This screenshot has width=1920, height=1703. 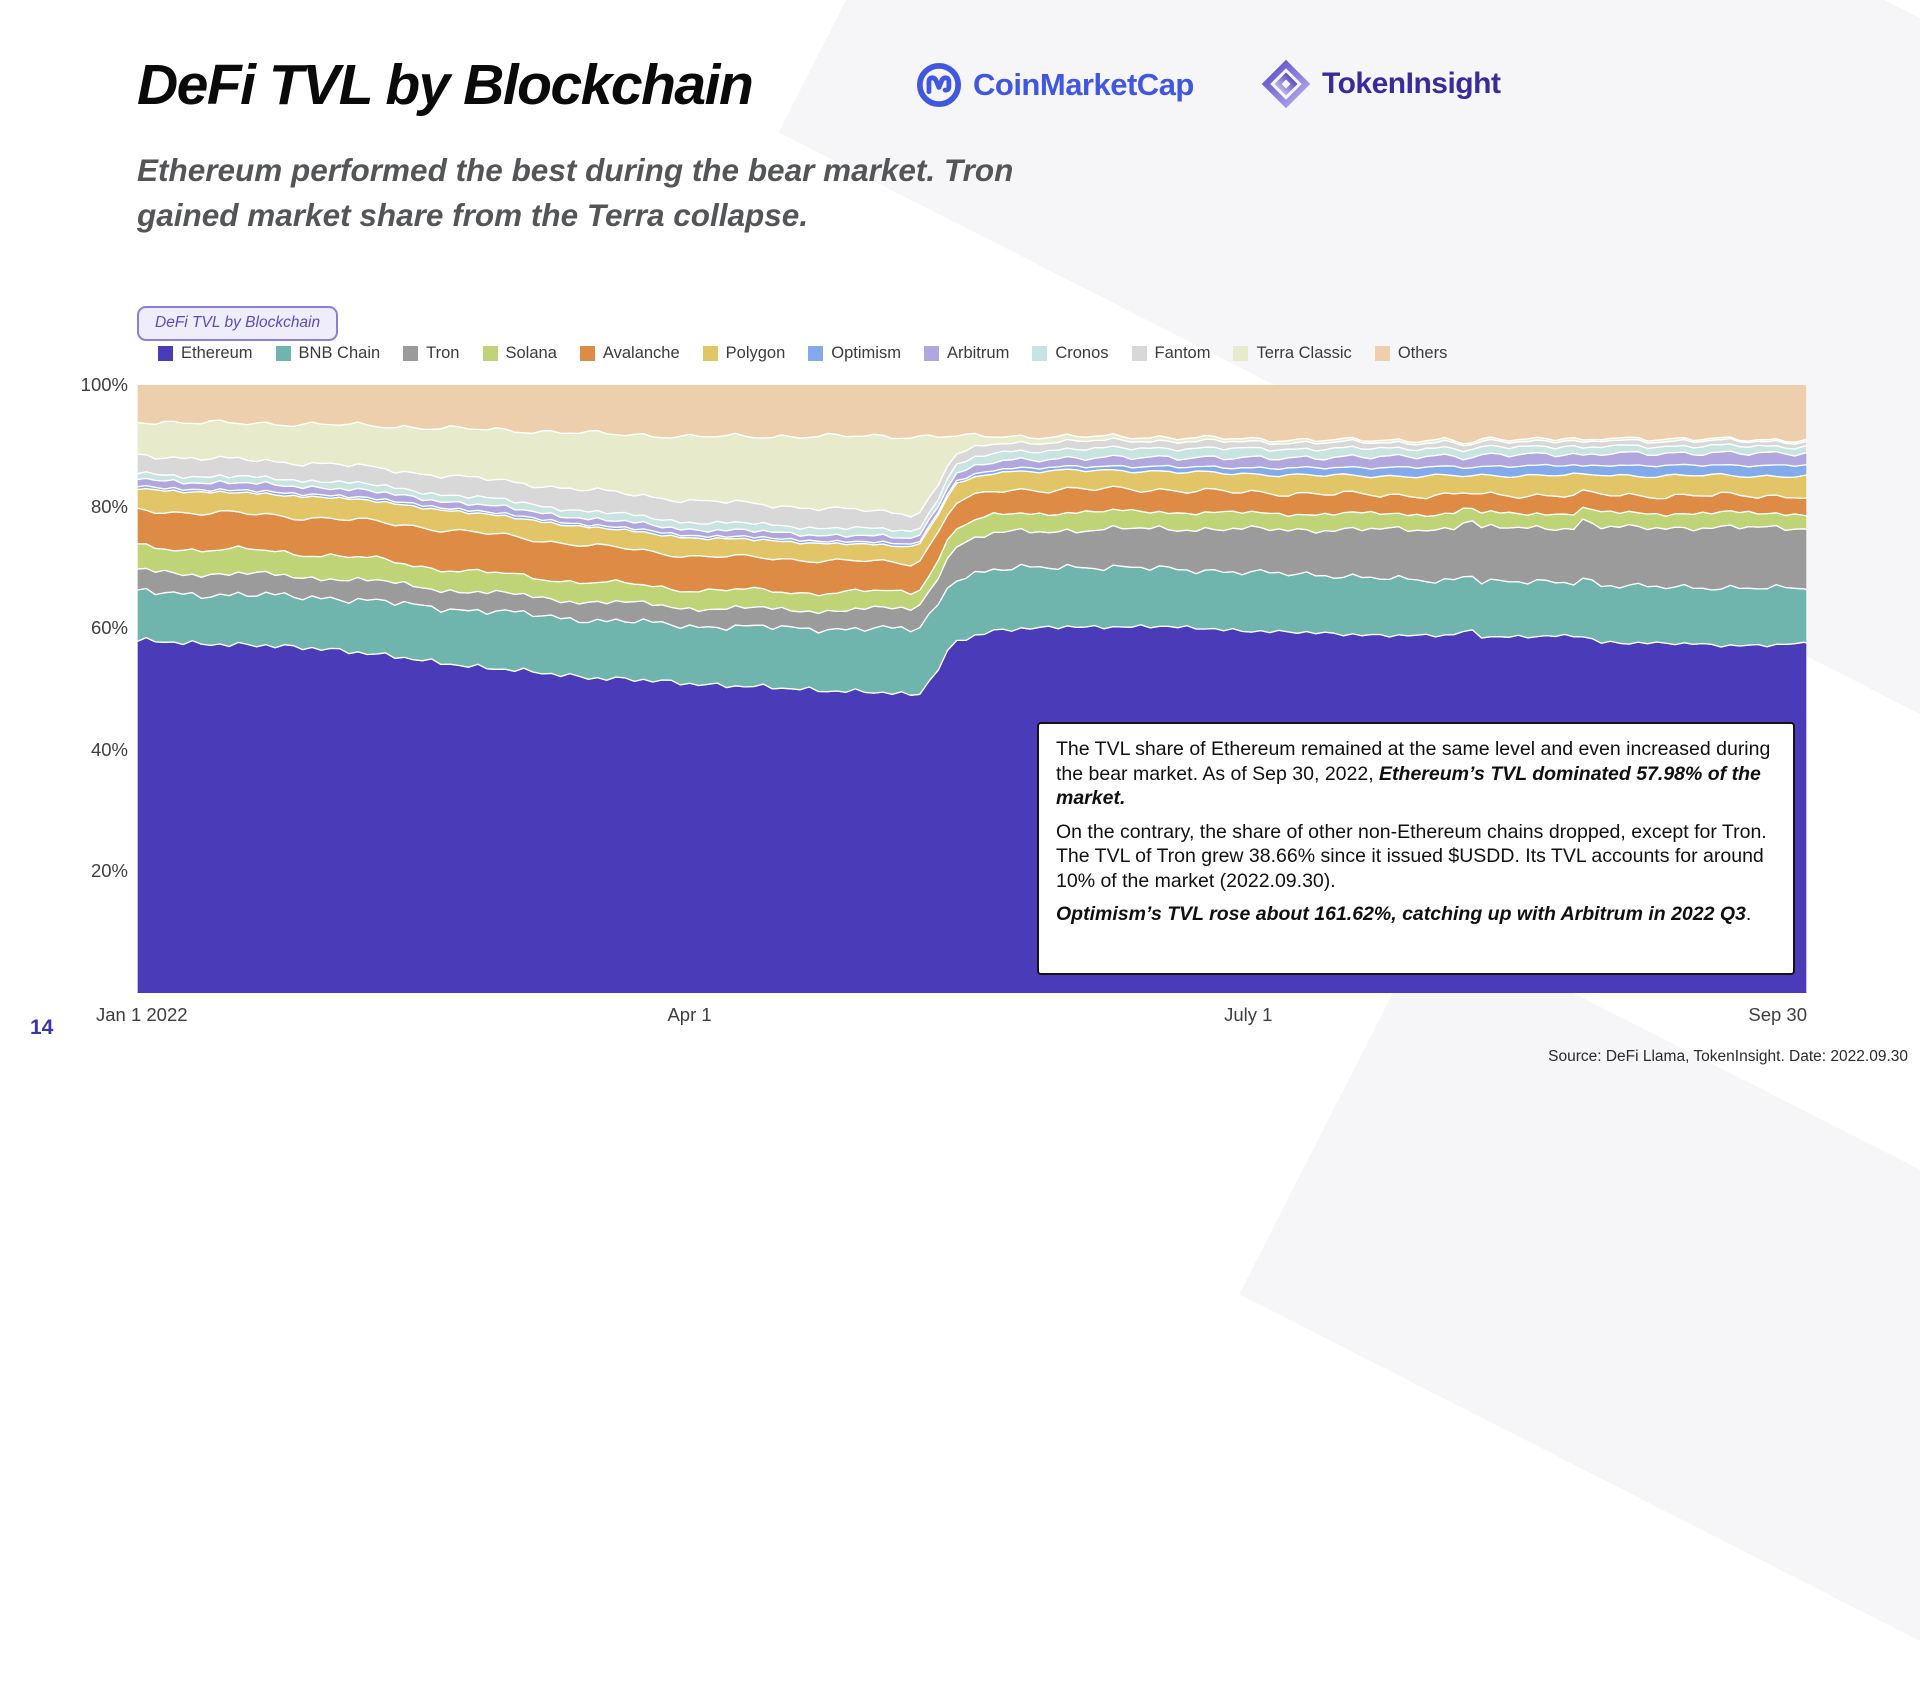 I want to click on y-tick-label: 20%, so click(x=109, y=871).